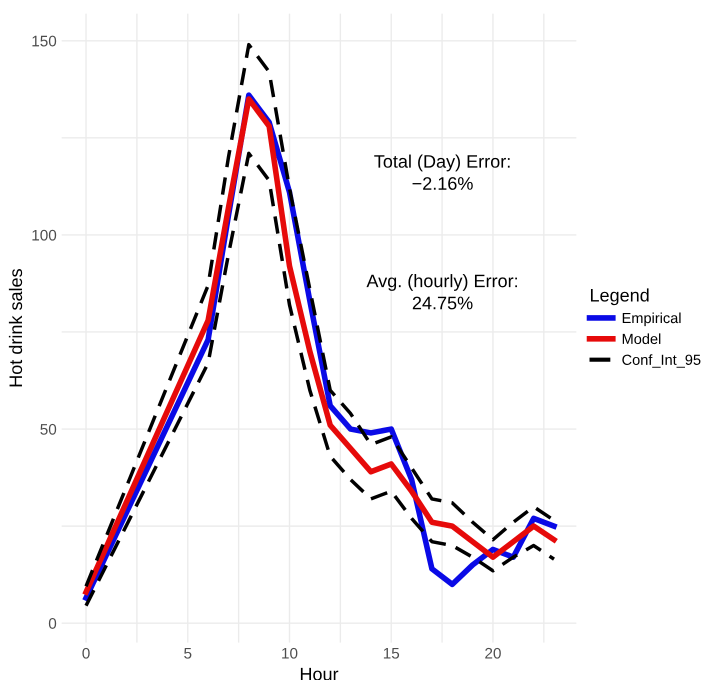 The height and width of the screenshot is (680, 725). I want to click on y-tick-label: 0, so click(52, 623).